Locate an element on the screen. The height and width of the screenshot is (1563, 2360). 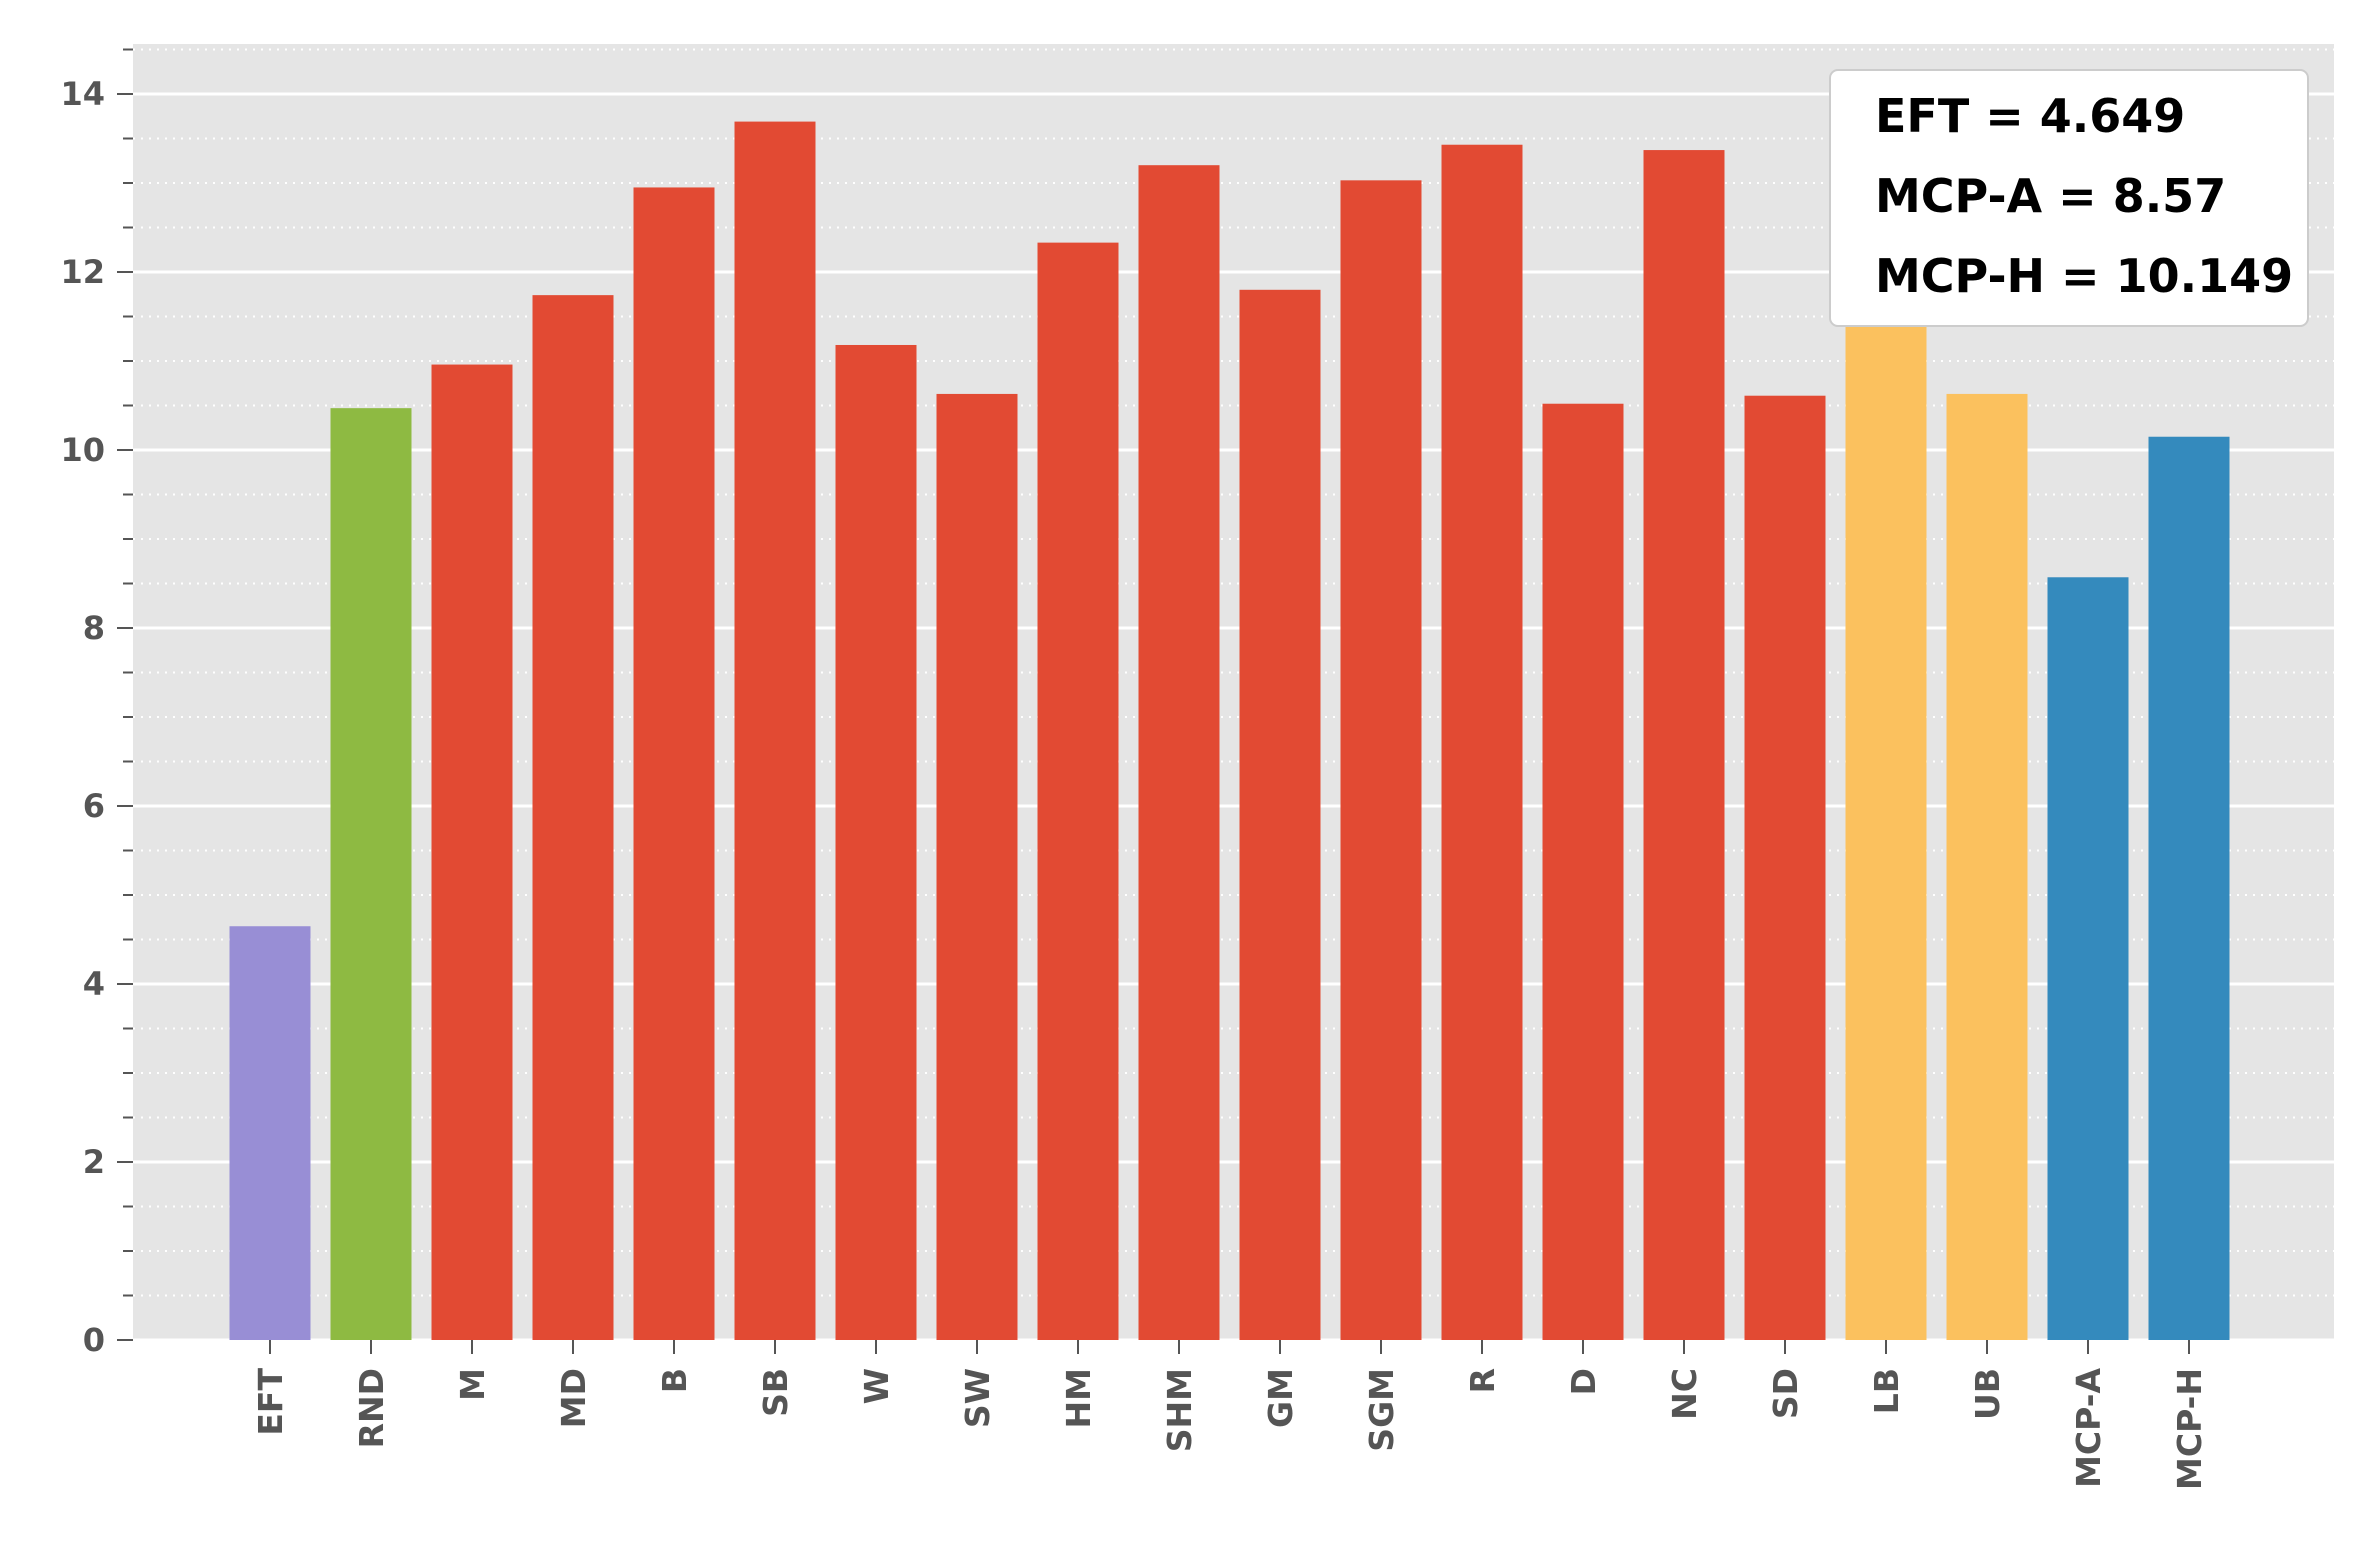
annotation-box: EFT = 4.649 MCP-A = 8.57 MCP-H = 10.149 is located at coordinates (2069, 198).